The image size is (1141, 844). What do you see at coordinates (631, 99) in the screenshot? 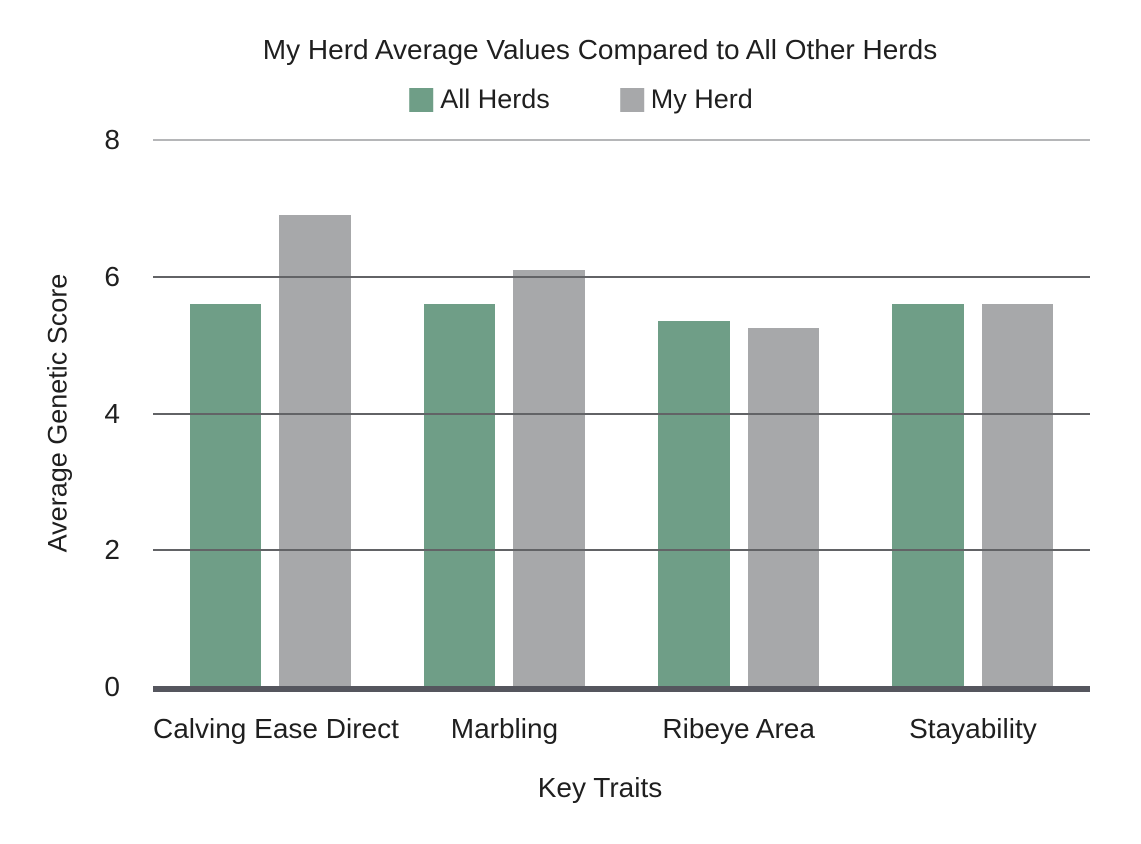
I see `legend-swatch-my-herd` at bounding box center [631, 99].